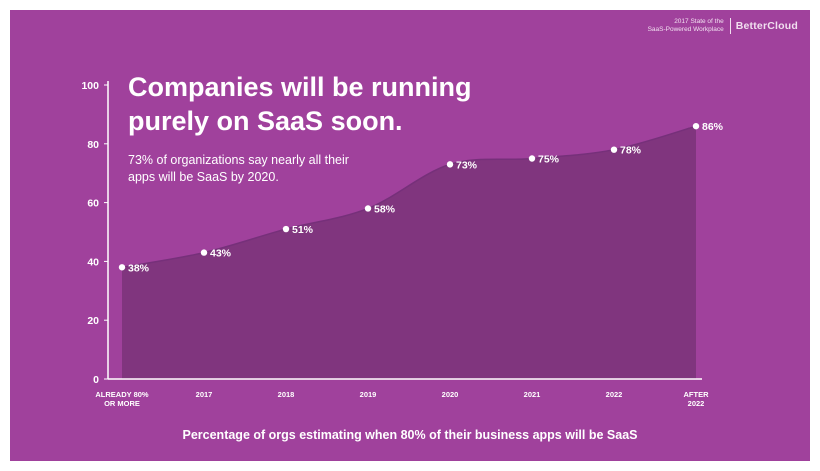 This screenshot has width=820, height=471. What do you see at coordinates (93, 145) in the screenshot?
I see `y-tick-label: 80` at bounding box center [93, 145].